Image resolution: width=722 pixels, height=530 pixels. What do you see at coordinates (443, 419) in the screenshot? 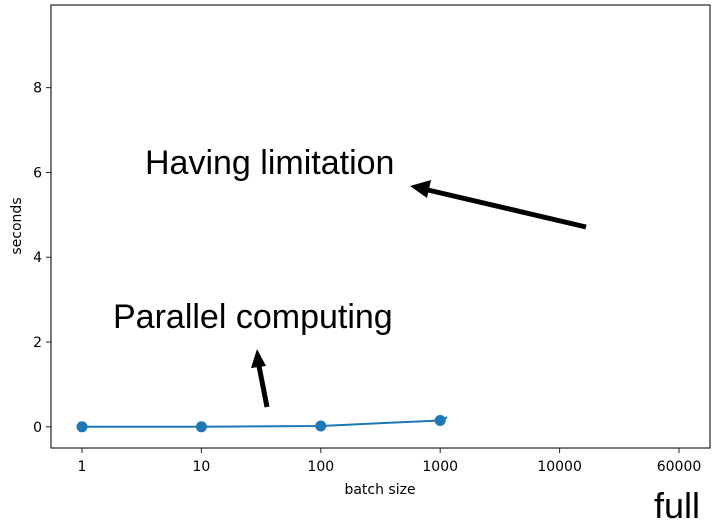
I see `series-line-partial` at bounding box center [443, 419].